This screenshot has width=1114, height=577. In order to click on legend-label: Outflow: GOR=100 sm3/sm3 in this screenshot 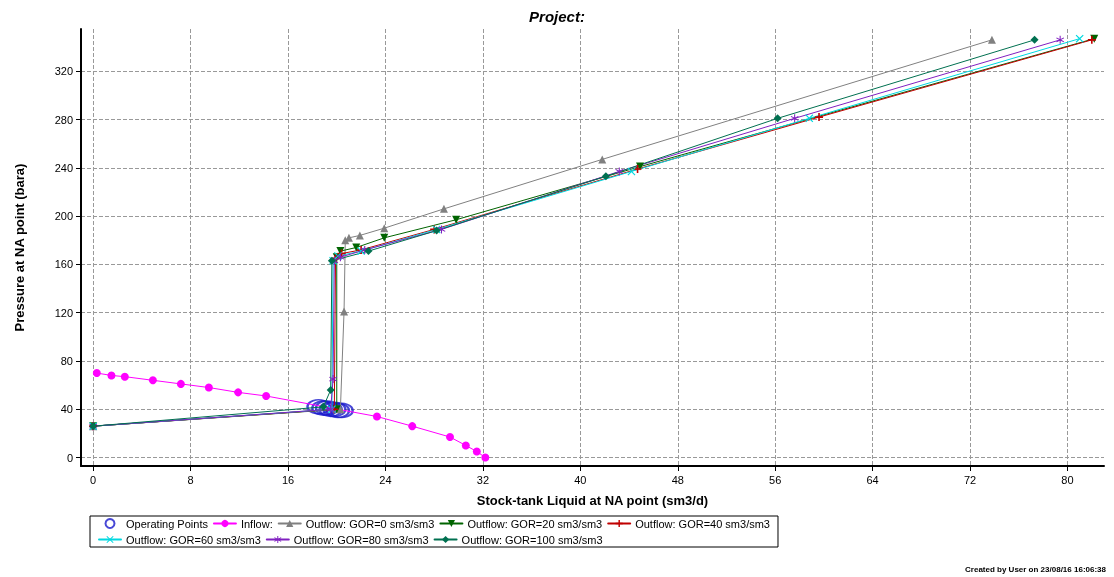, I will do `click(532, 539)`.